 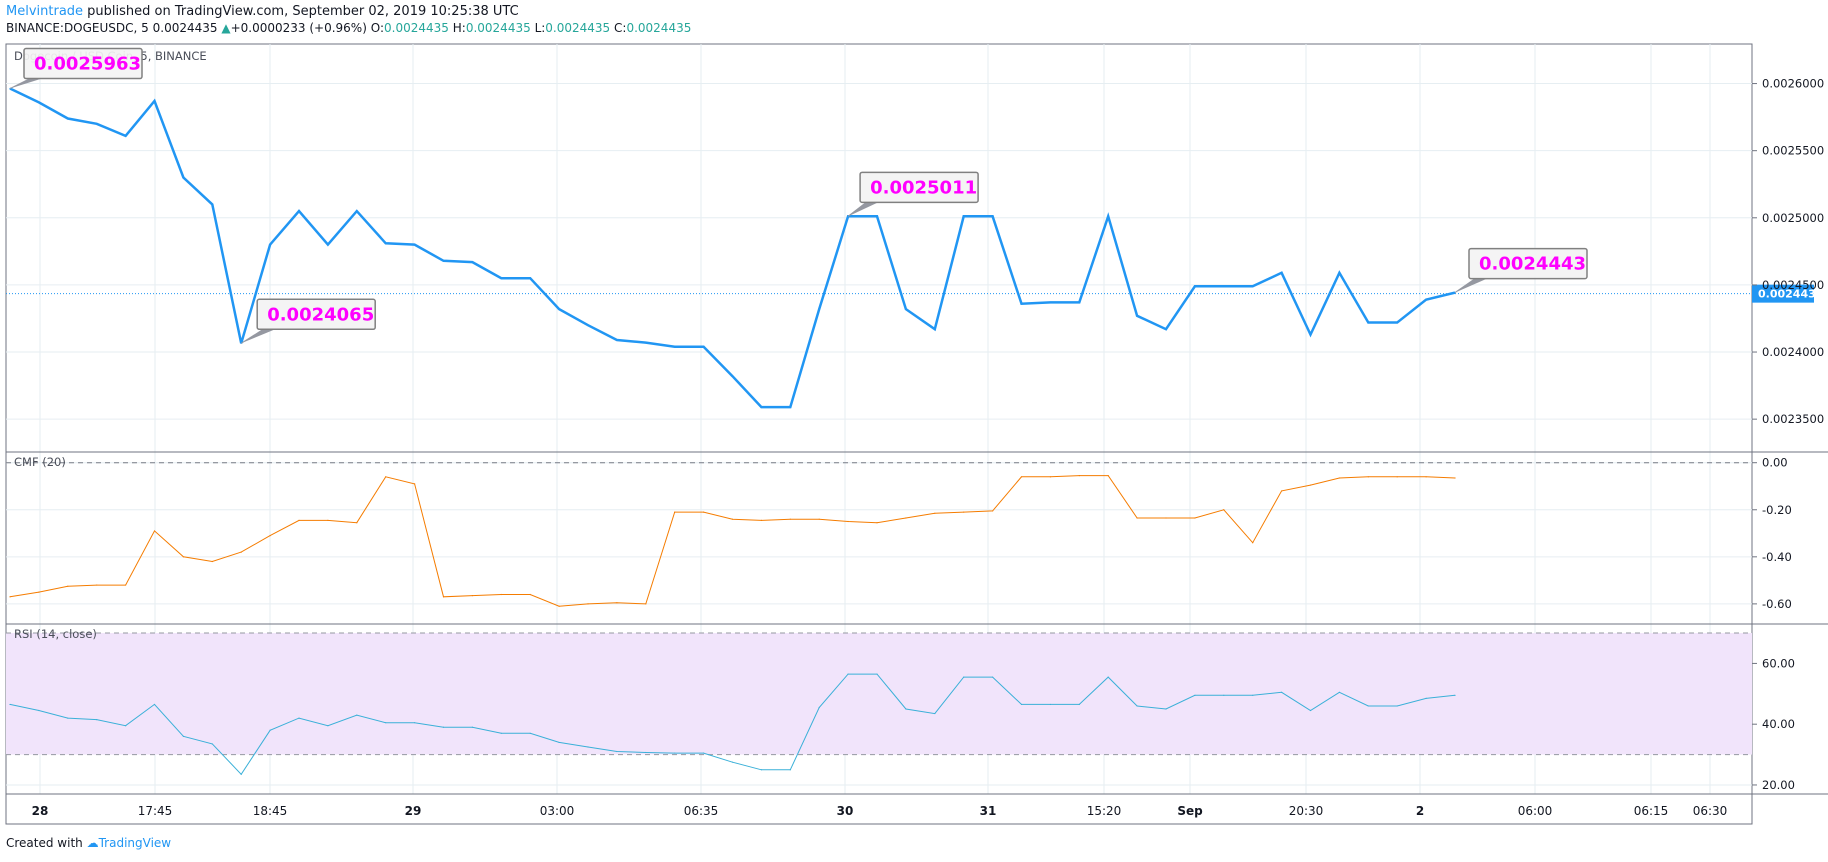 I want to click on tradingview-logo-icon: ☁, so click(x=92, y=843).